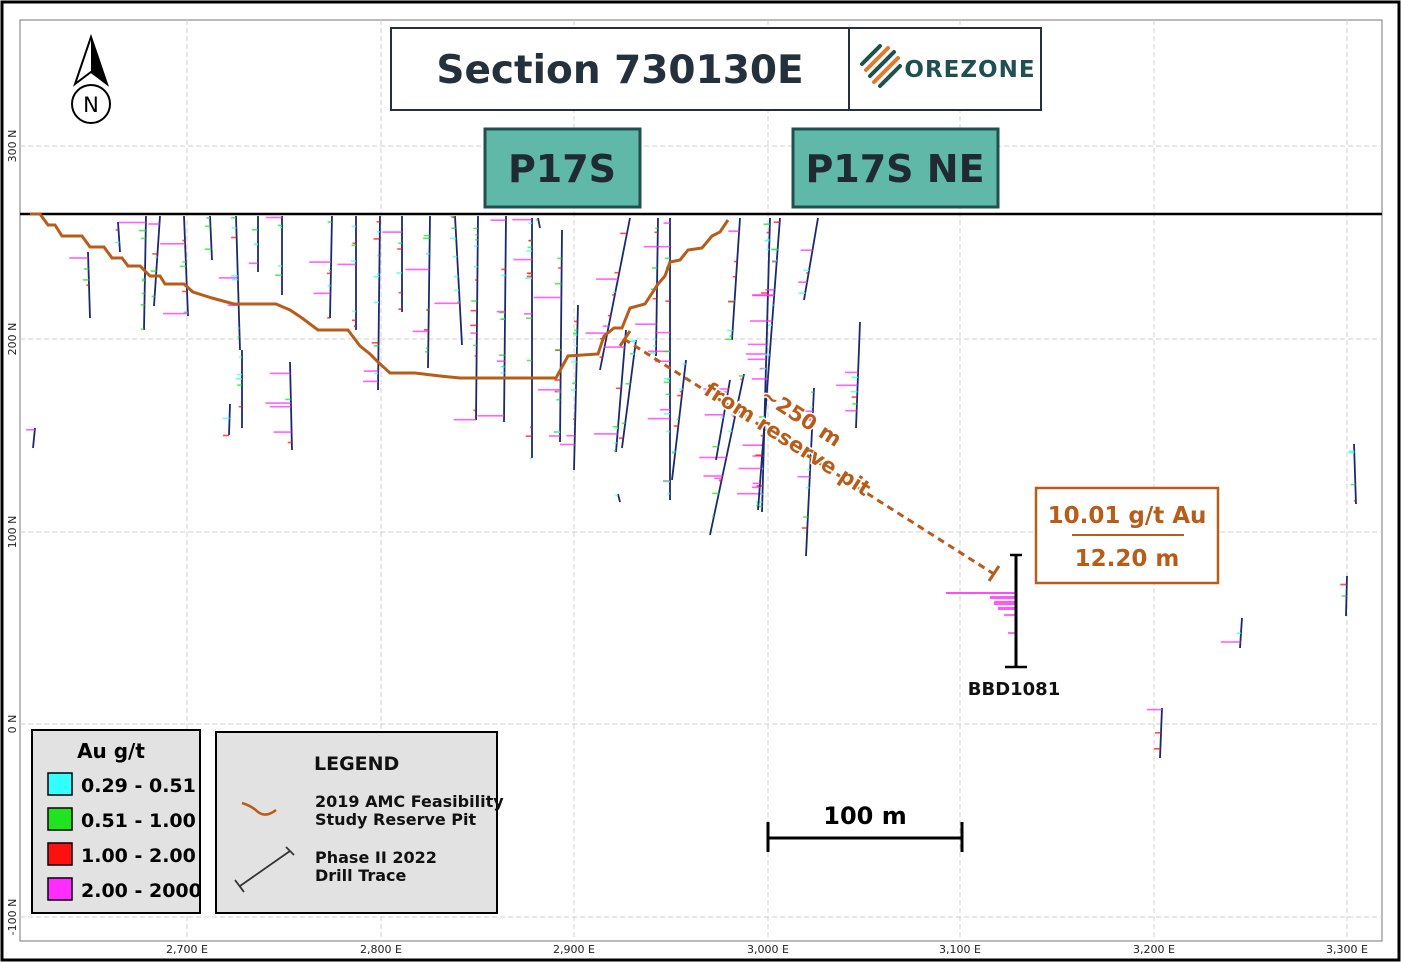 The width and height of the screenshot is (1401, 962). I want to click on main-legend-title: LEGEND, so click(356, 764).